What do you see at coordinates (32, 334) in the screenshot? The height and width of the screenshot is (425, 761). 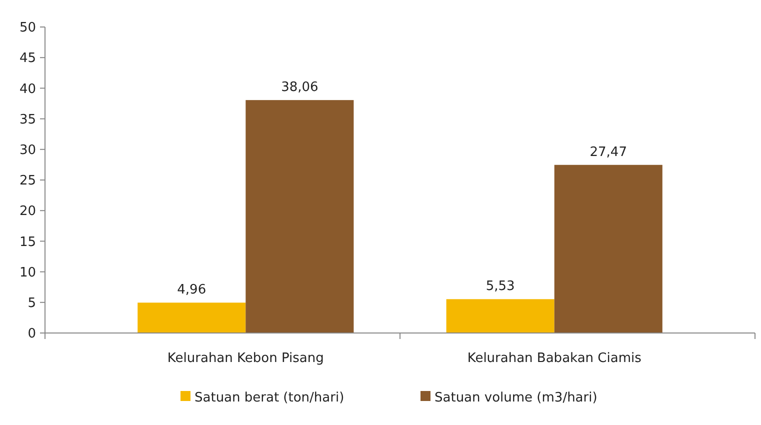 I see `y-tick-label: 0` at bounding box center [32, 334].